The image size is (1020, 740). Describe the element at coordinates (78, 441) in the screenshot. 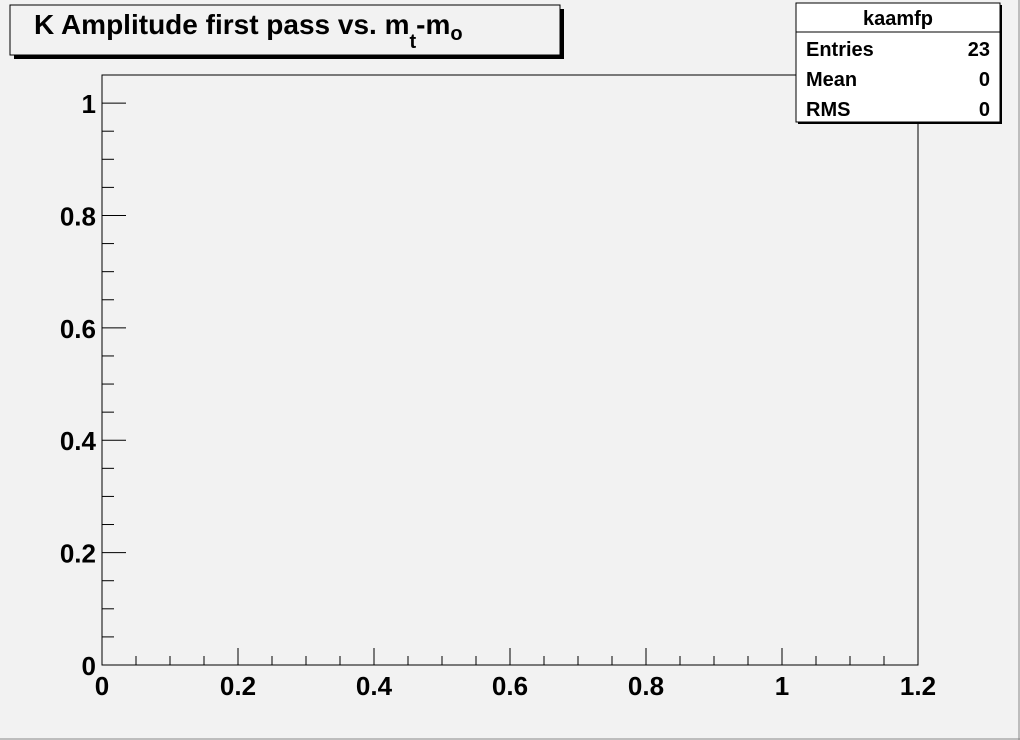

I see `y-tick-label: 0.4` at that location.